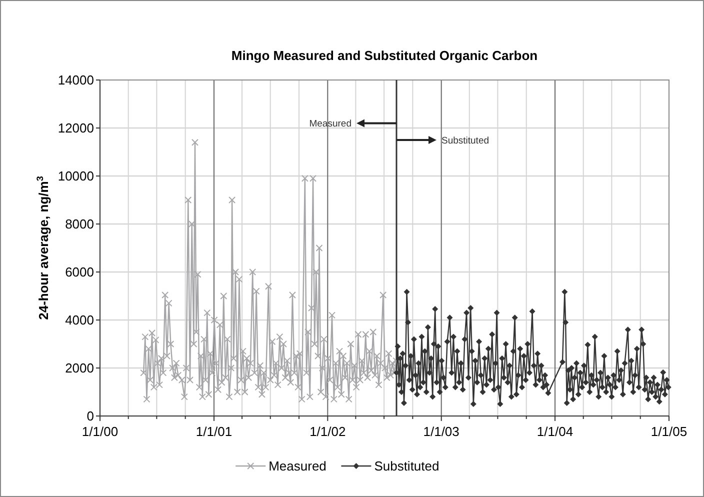  Describe the element at coordinates (384, 55) in the screenshot. I see `chart-title: Mingo Measured and Substituted Organic Carbon` at that location.